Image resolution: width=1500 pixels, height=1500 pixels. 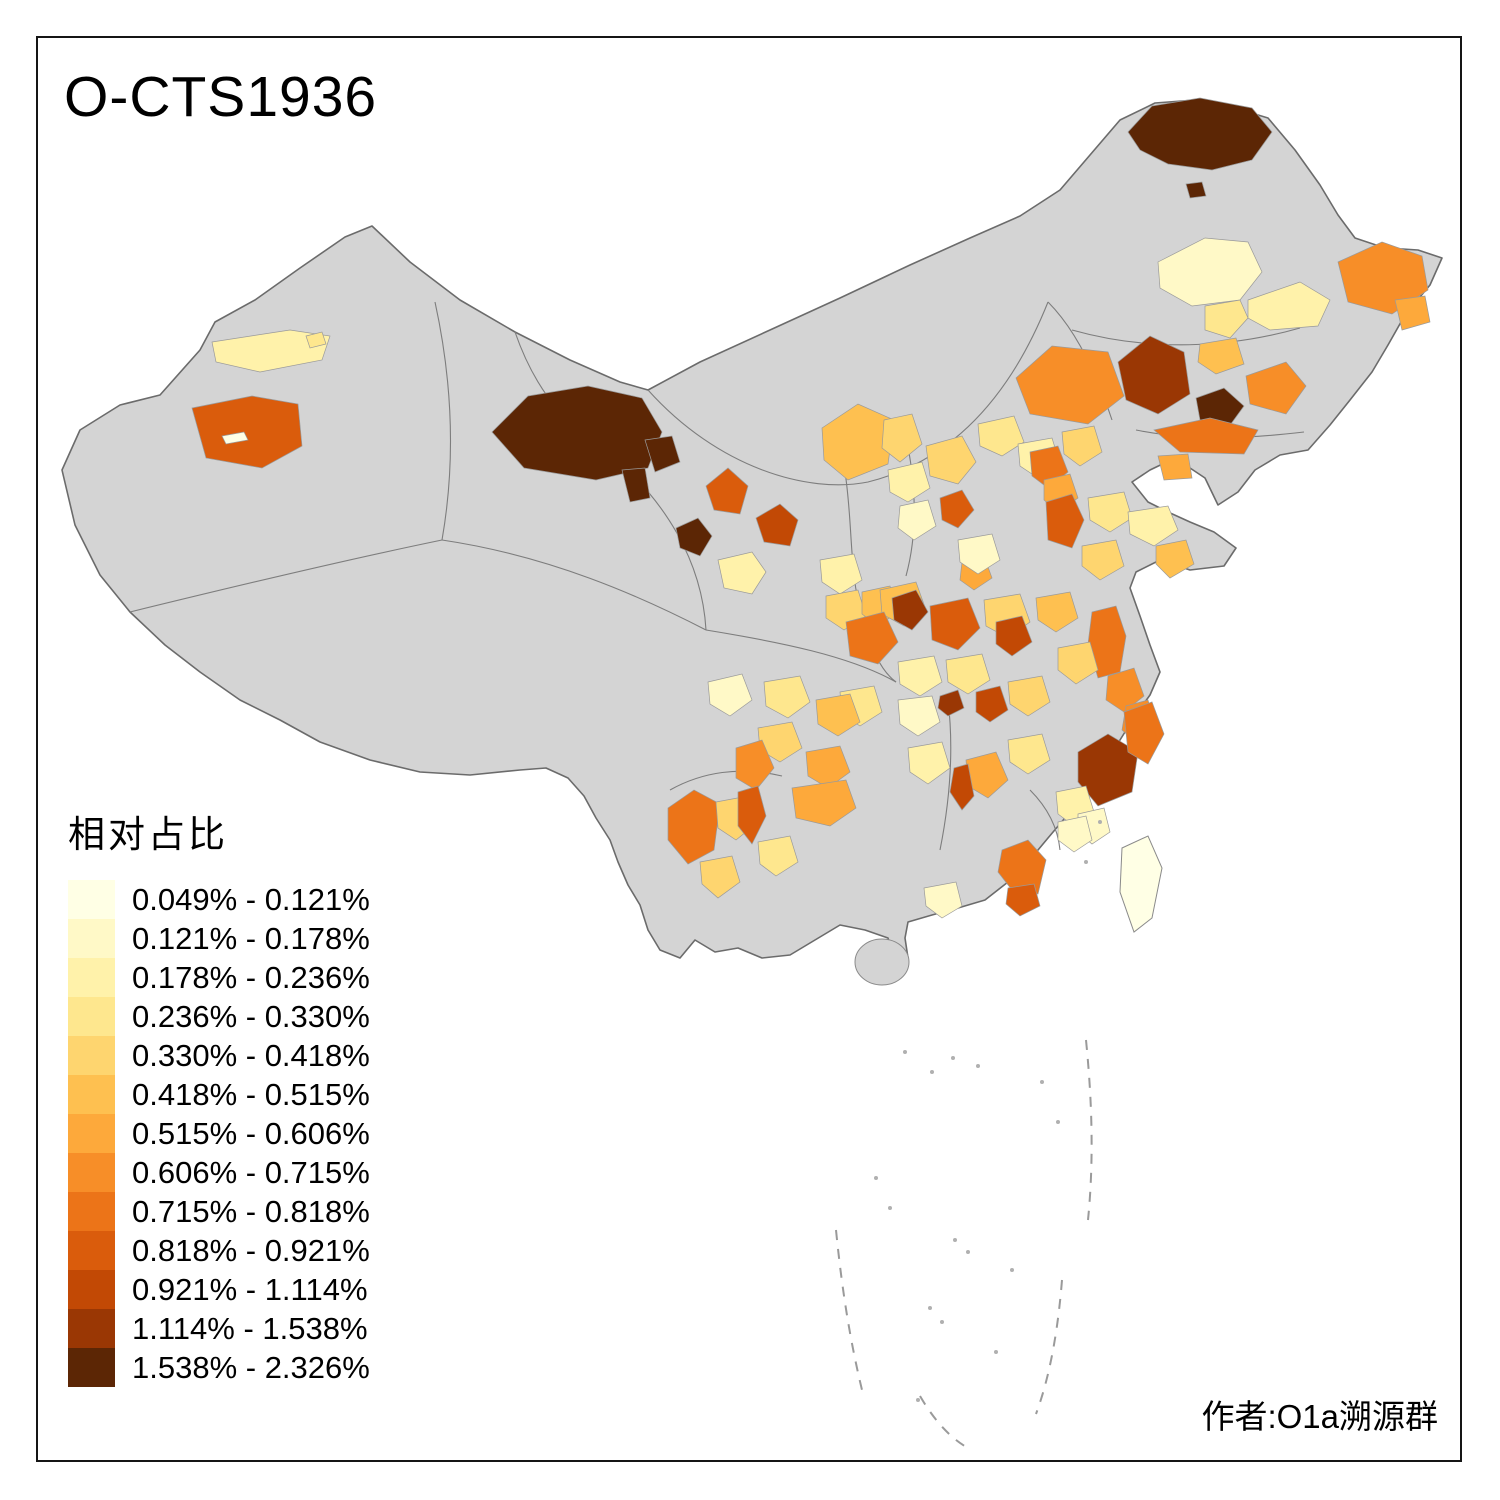 I want to click on legend-row: 1.538% - 2.326%, so click(x=219, y=1367).